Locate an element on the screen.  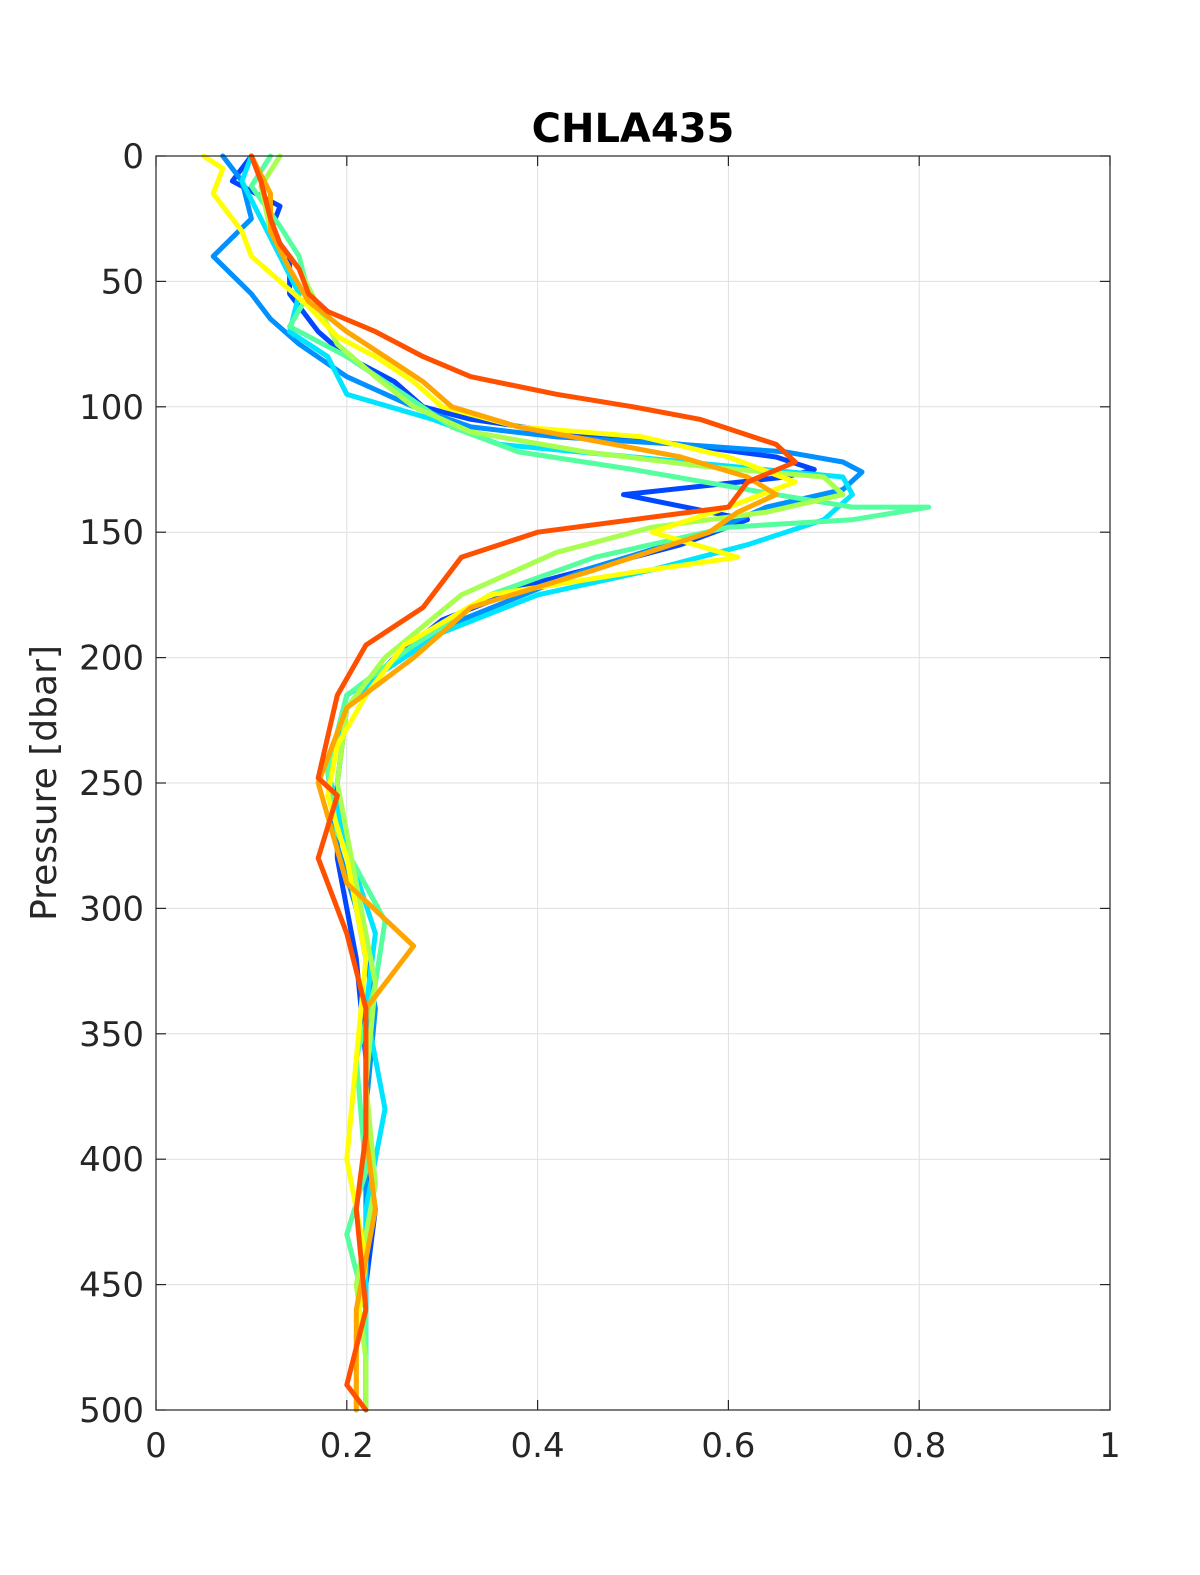
x-tick-label: 1 is located at coordinates (1110, 1446).